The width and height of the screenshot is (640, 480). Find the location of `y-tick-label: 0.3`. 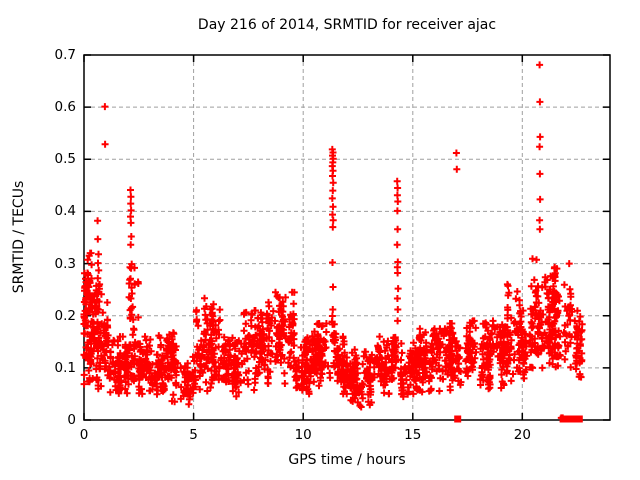

y-tick-label: 0.3 is located at coordinates (65, 263).